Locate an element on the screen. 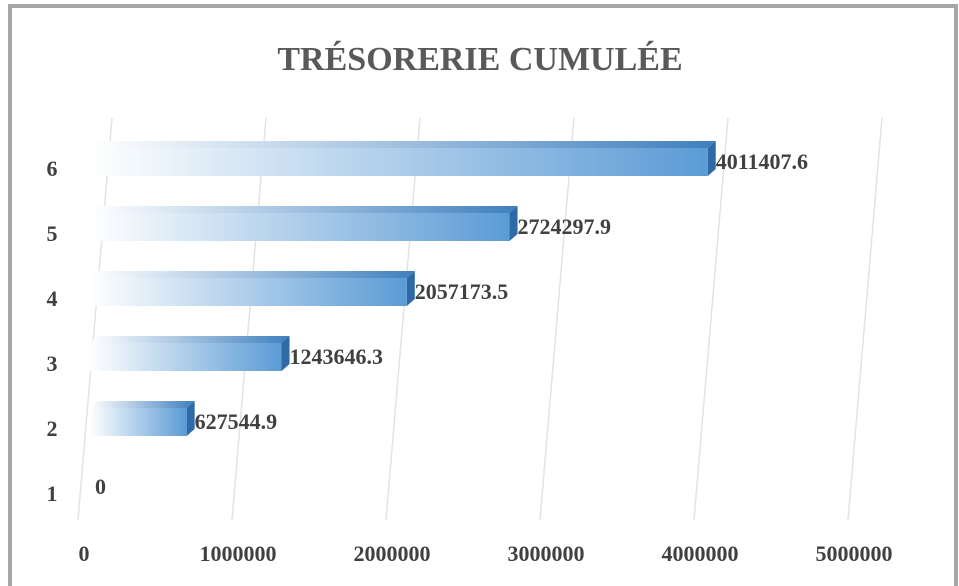 The image size is (959, 586). x-tick-label: 3000000 is located at coordinates (546, 553).